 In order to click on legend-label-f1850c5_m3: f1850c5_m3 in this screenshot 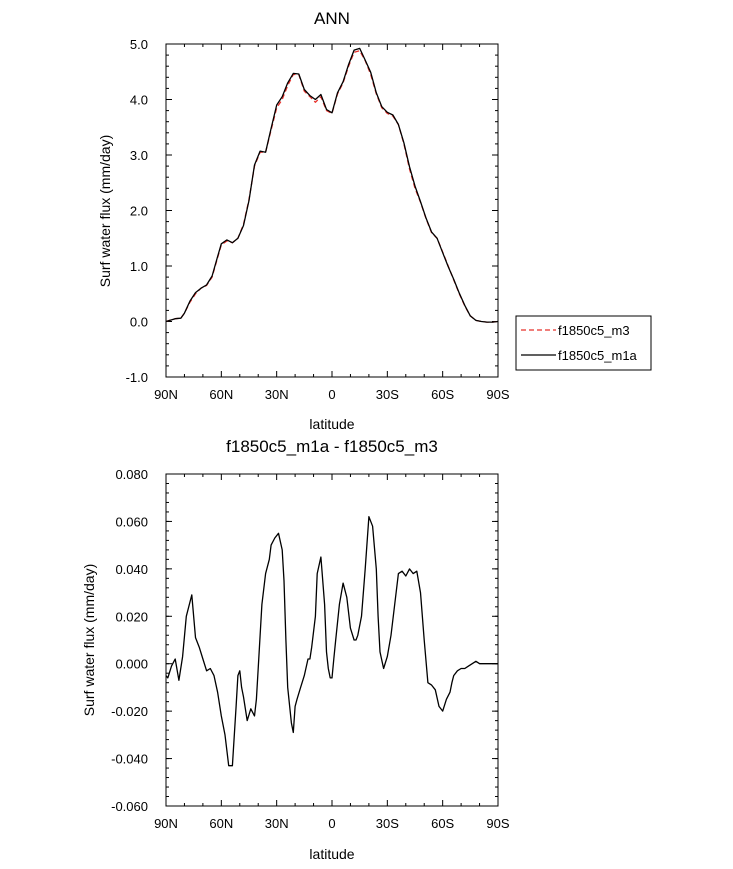, I will do `click(594, 330)`.